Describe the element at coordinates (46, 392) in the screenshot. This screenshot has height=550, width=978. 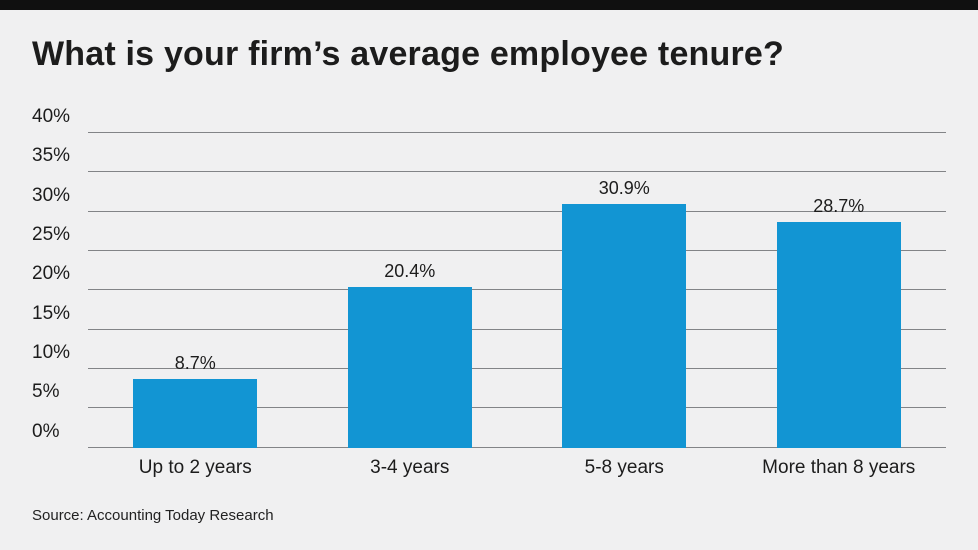
I see `y-axis-tick-label: 5%` at that location.